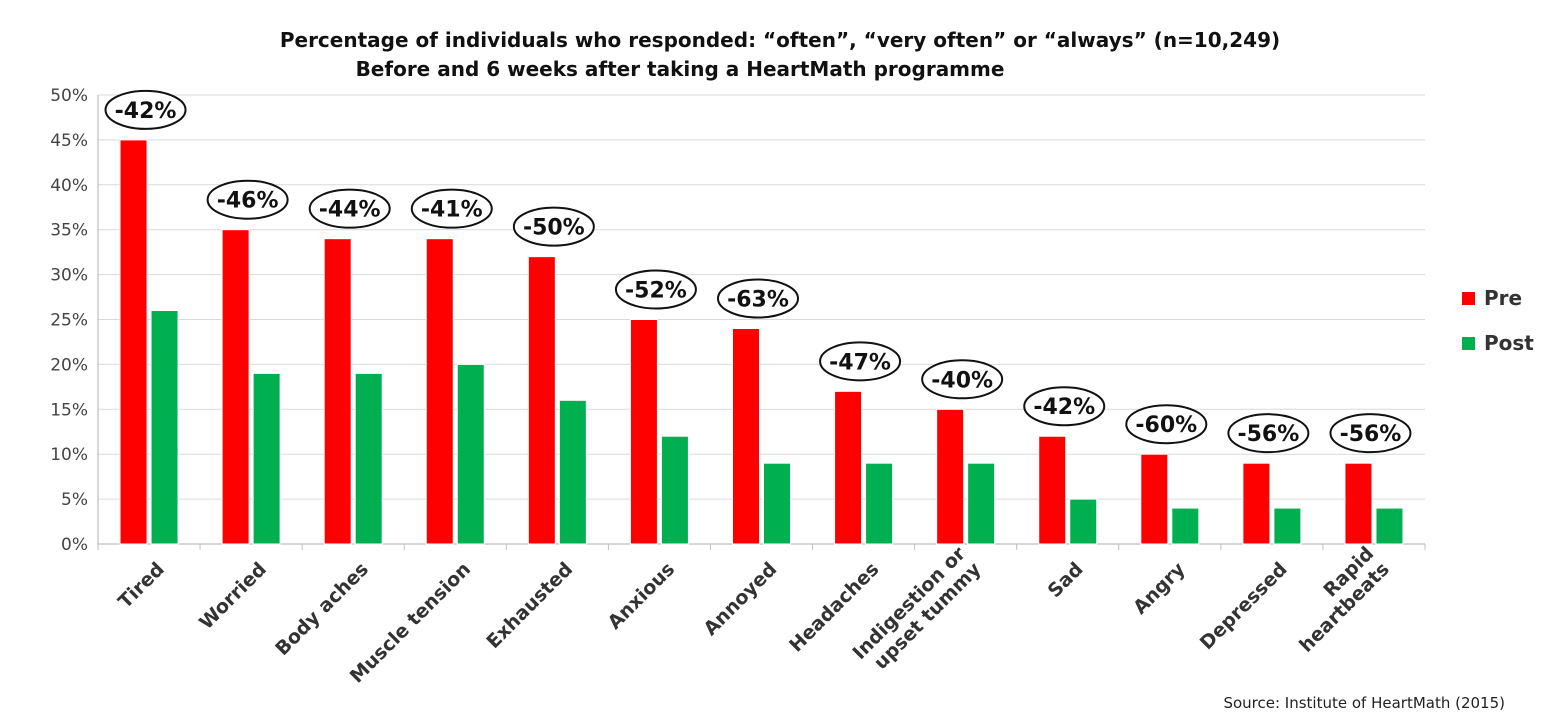  I want to click on y-tick-label: 25%, so click(69, 321).